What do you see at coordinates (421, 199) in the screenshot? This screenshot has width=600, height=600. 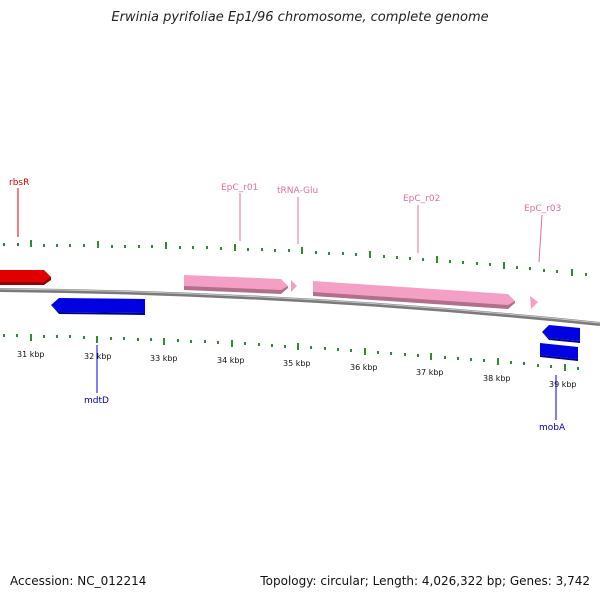 I see `label-EpC_r02: EpC_r02` at bounding box center [421, 199].